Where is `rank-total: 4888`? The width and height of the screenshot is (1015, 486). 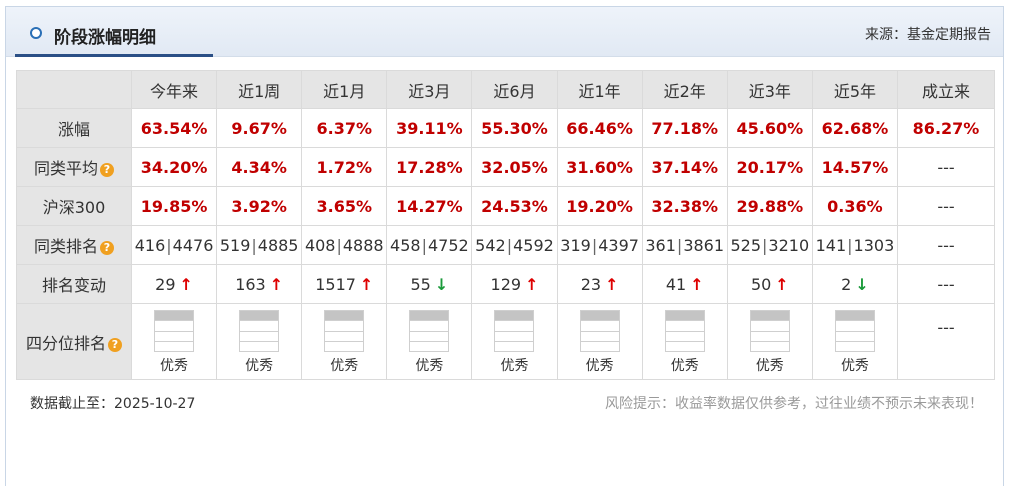 rank-total: 4888 is located at coordinates (363, 245).